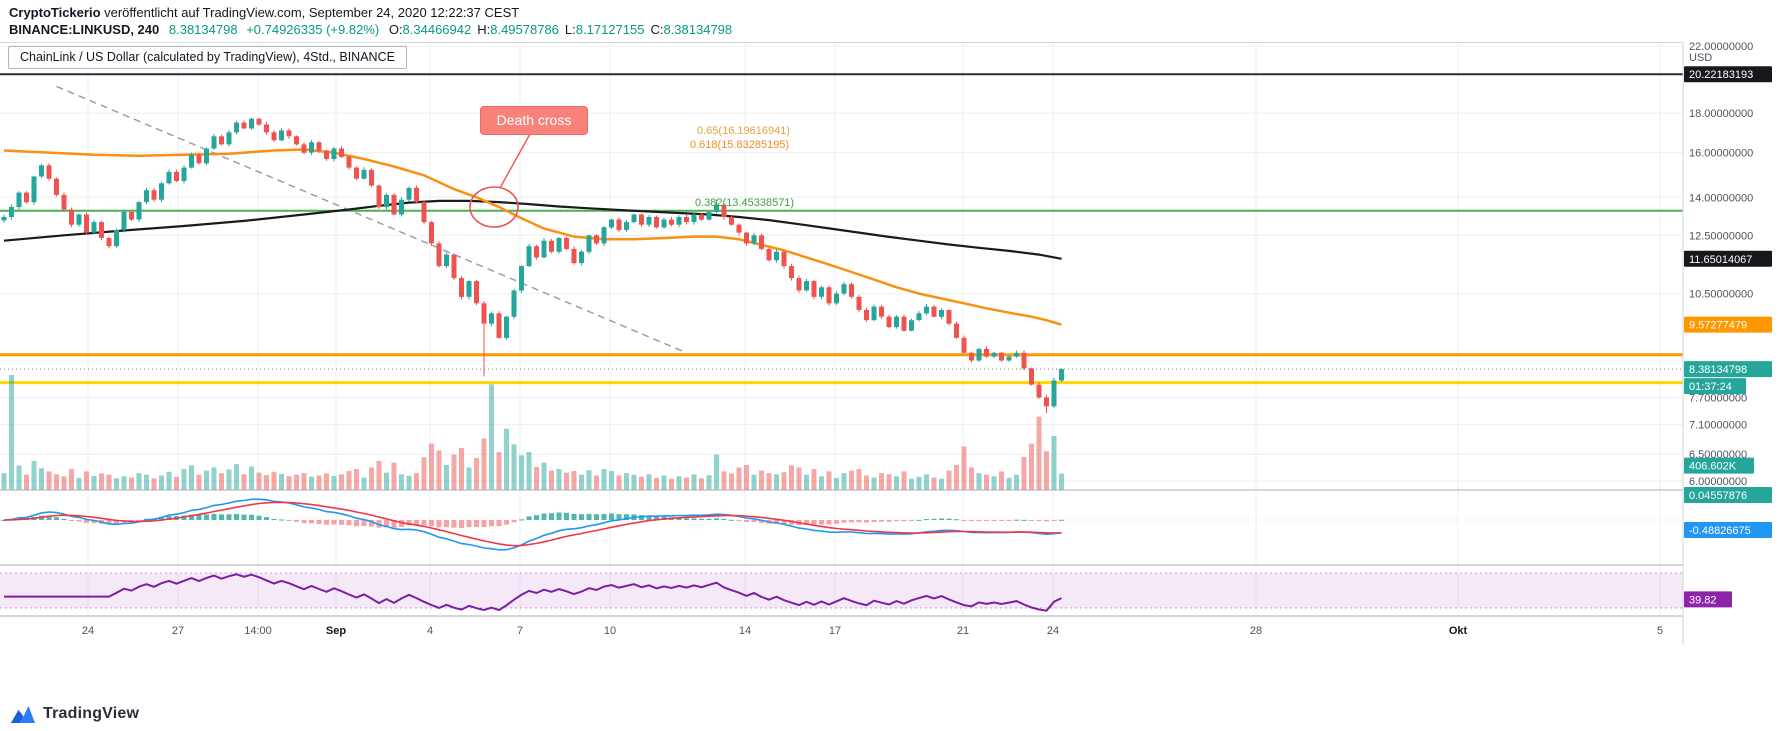  I want to click on svg-text: Sep, so click(336, 631).